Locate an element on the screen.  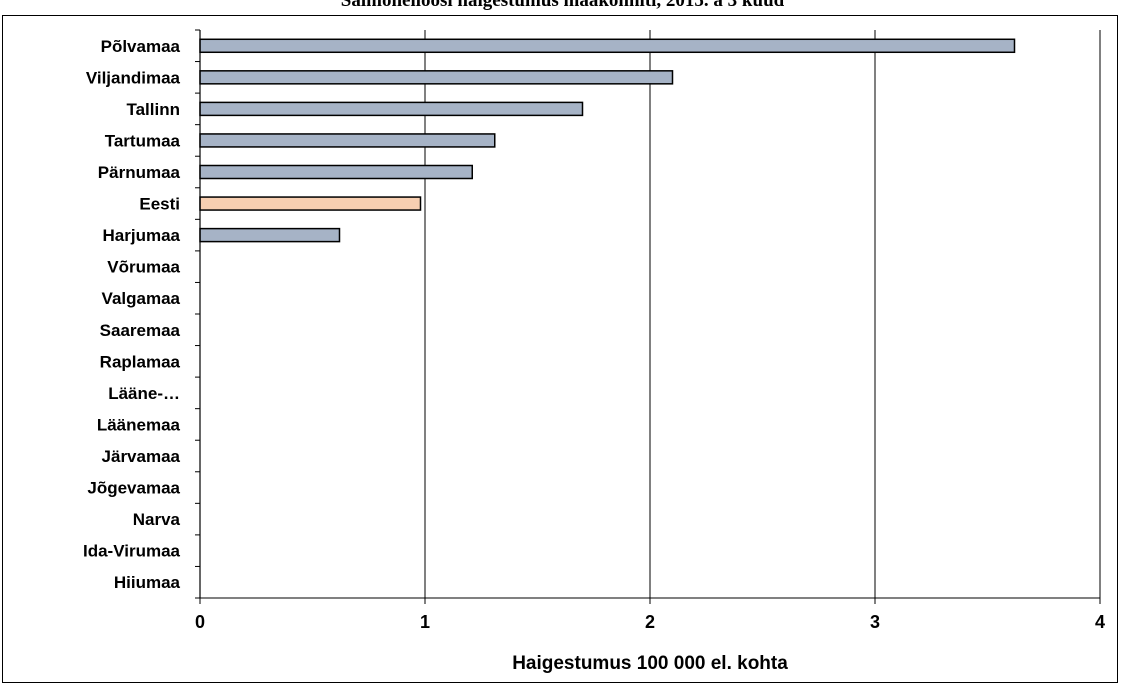
bar-pärnumaa is located at coordinates (336, 172).